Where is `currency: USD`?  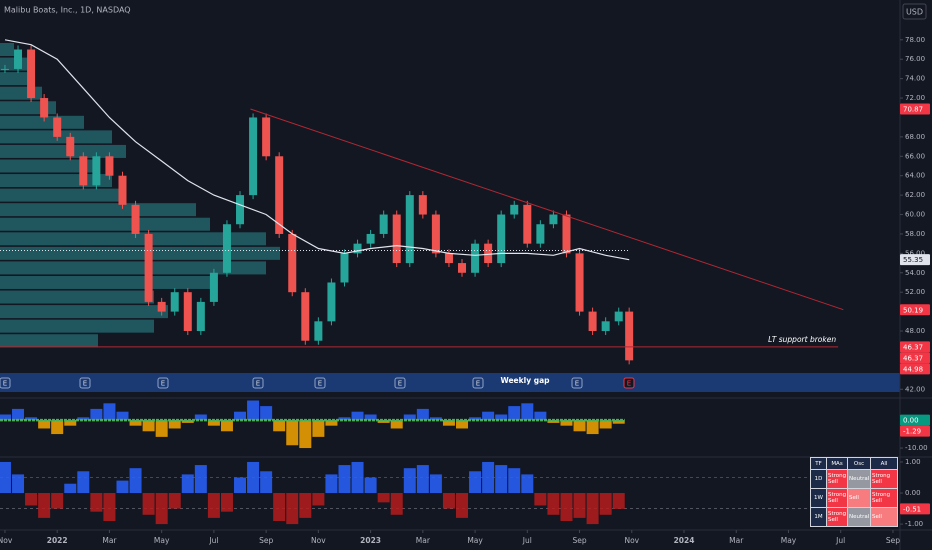
currency: USD is located at coordinates (914, 12).